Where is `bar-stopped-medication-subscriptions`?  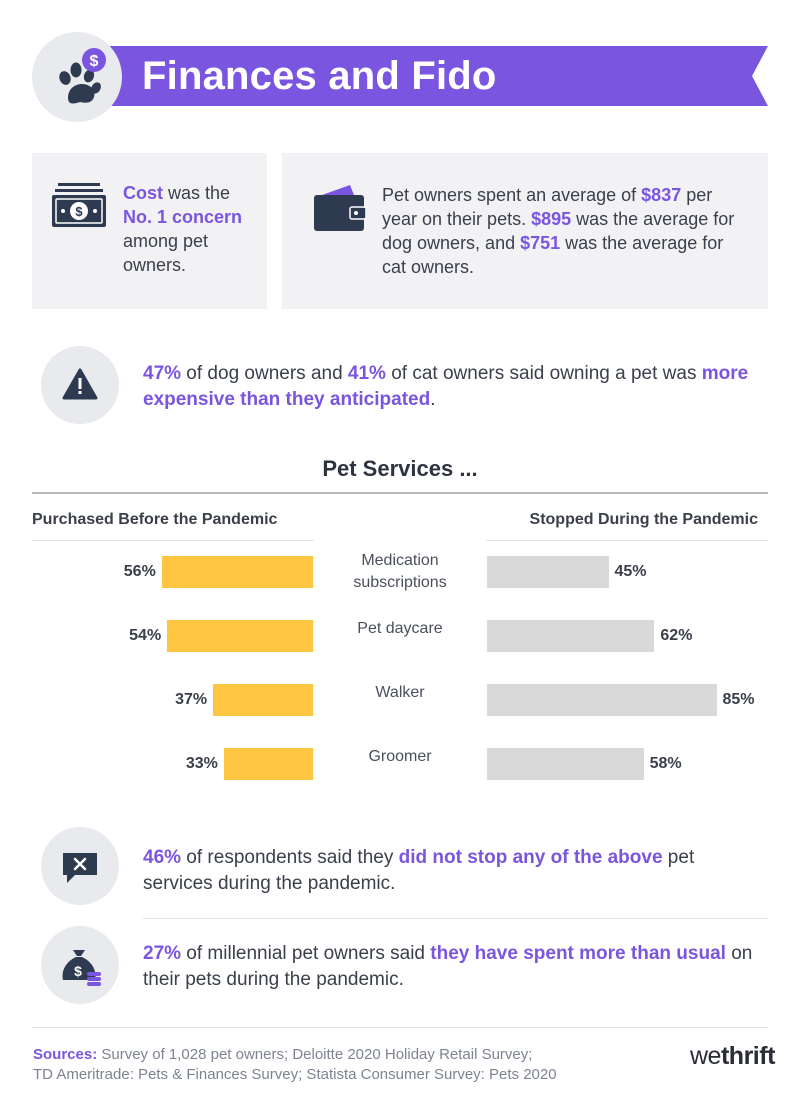 bar-stopped-medication-subscriptions is located at coordinates (548, 572).